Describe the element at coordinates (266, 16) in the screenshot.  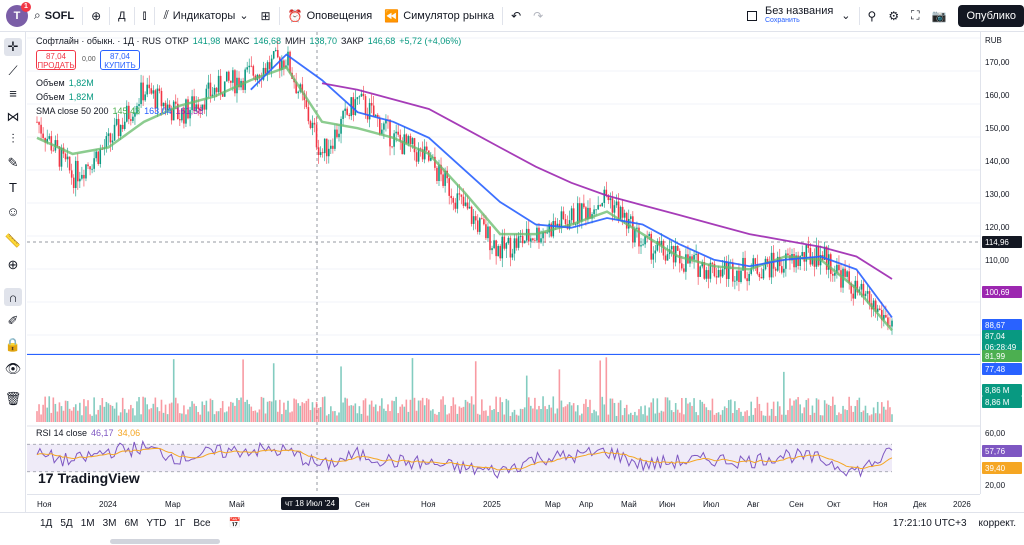
I see `templates-button: ⊞` at that location.